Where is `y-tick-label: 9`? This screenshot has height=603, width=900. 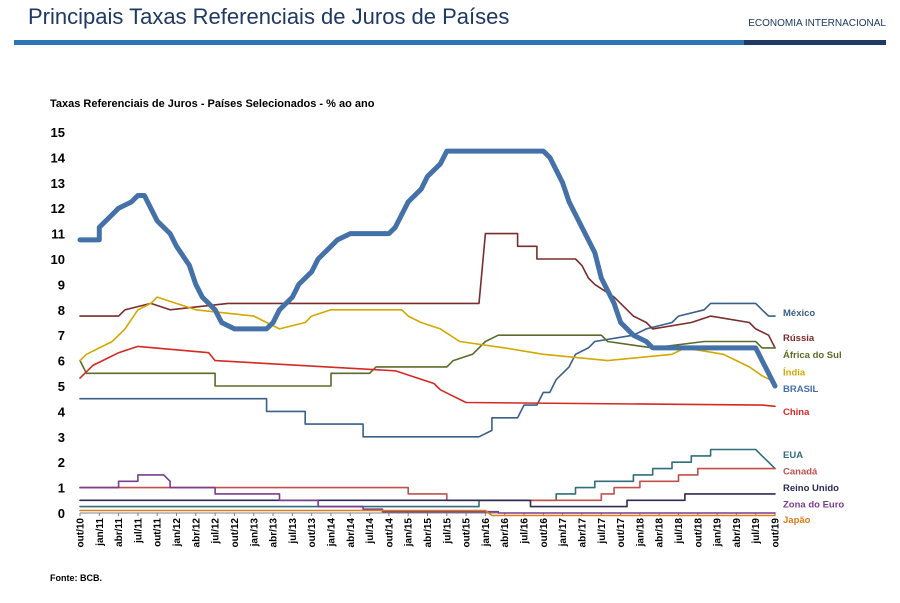
y-tick-label: 9 is located at coordinates (61, 284).